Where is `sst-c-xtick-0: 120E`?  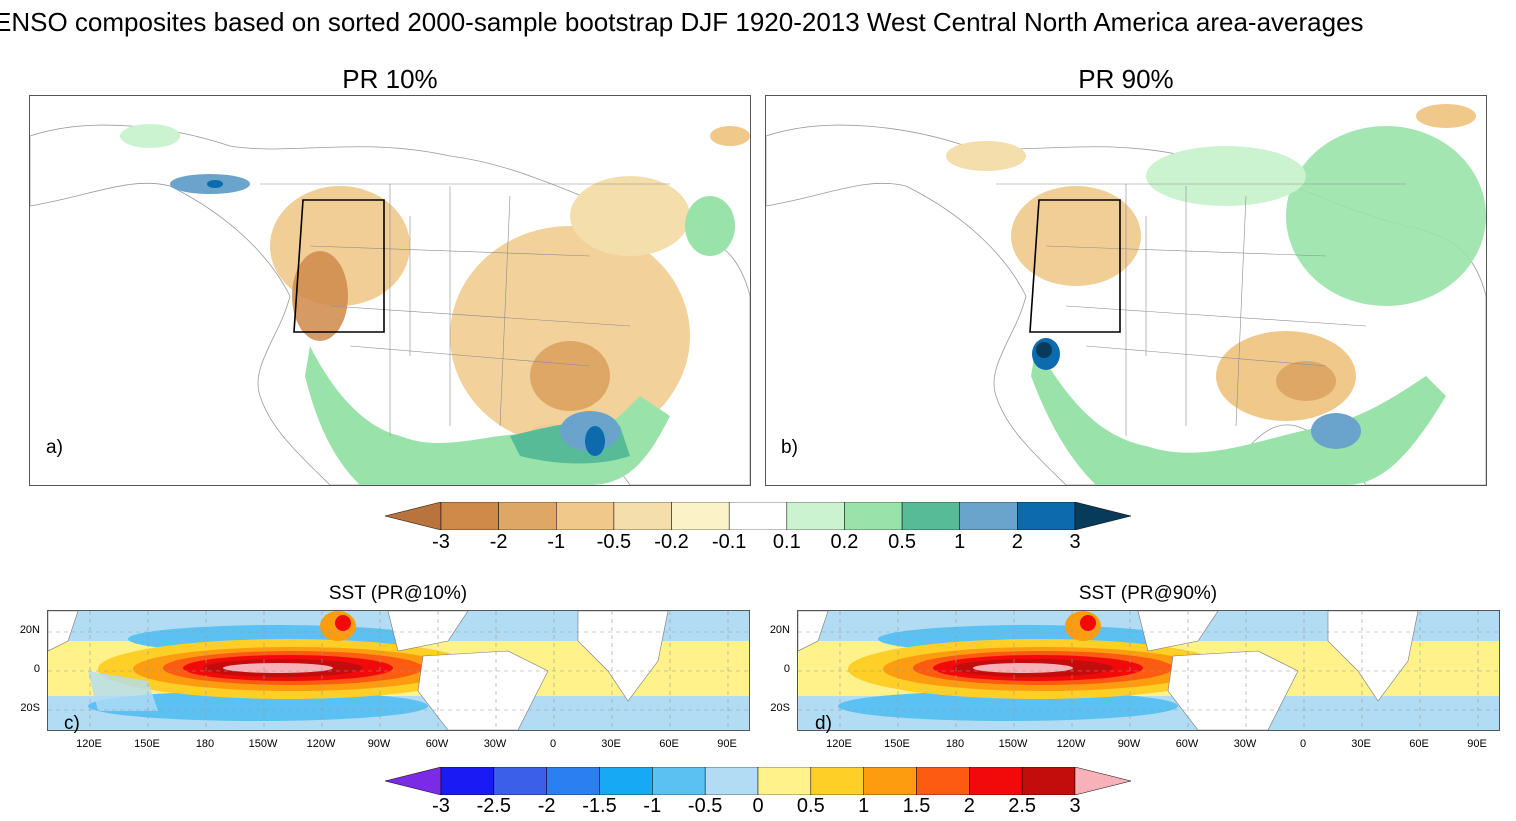
sst-c-xtick-0: 120E is located at coordinates (89, 744).